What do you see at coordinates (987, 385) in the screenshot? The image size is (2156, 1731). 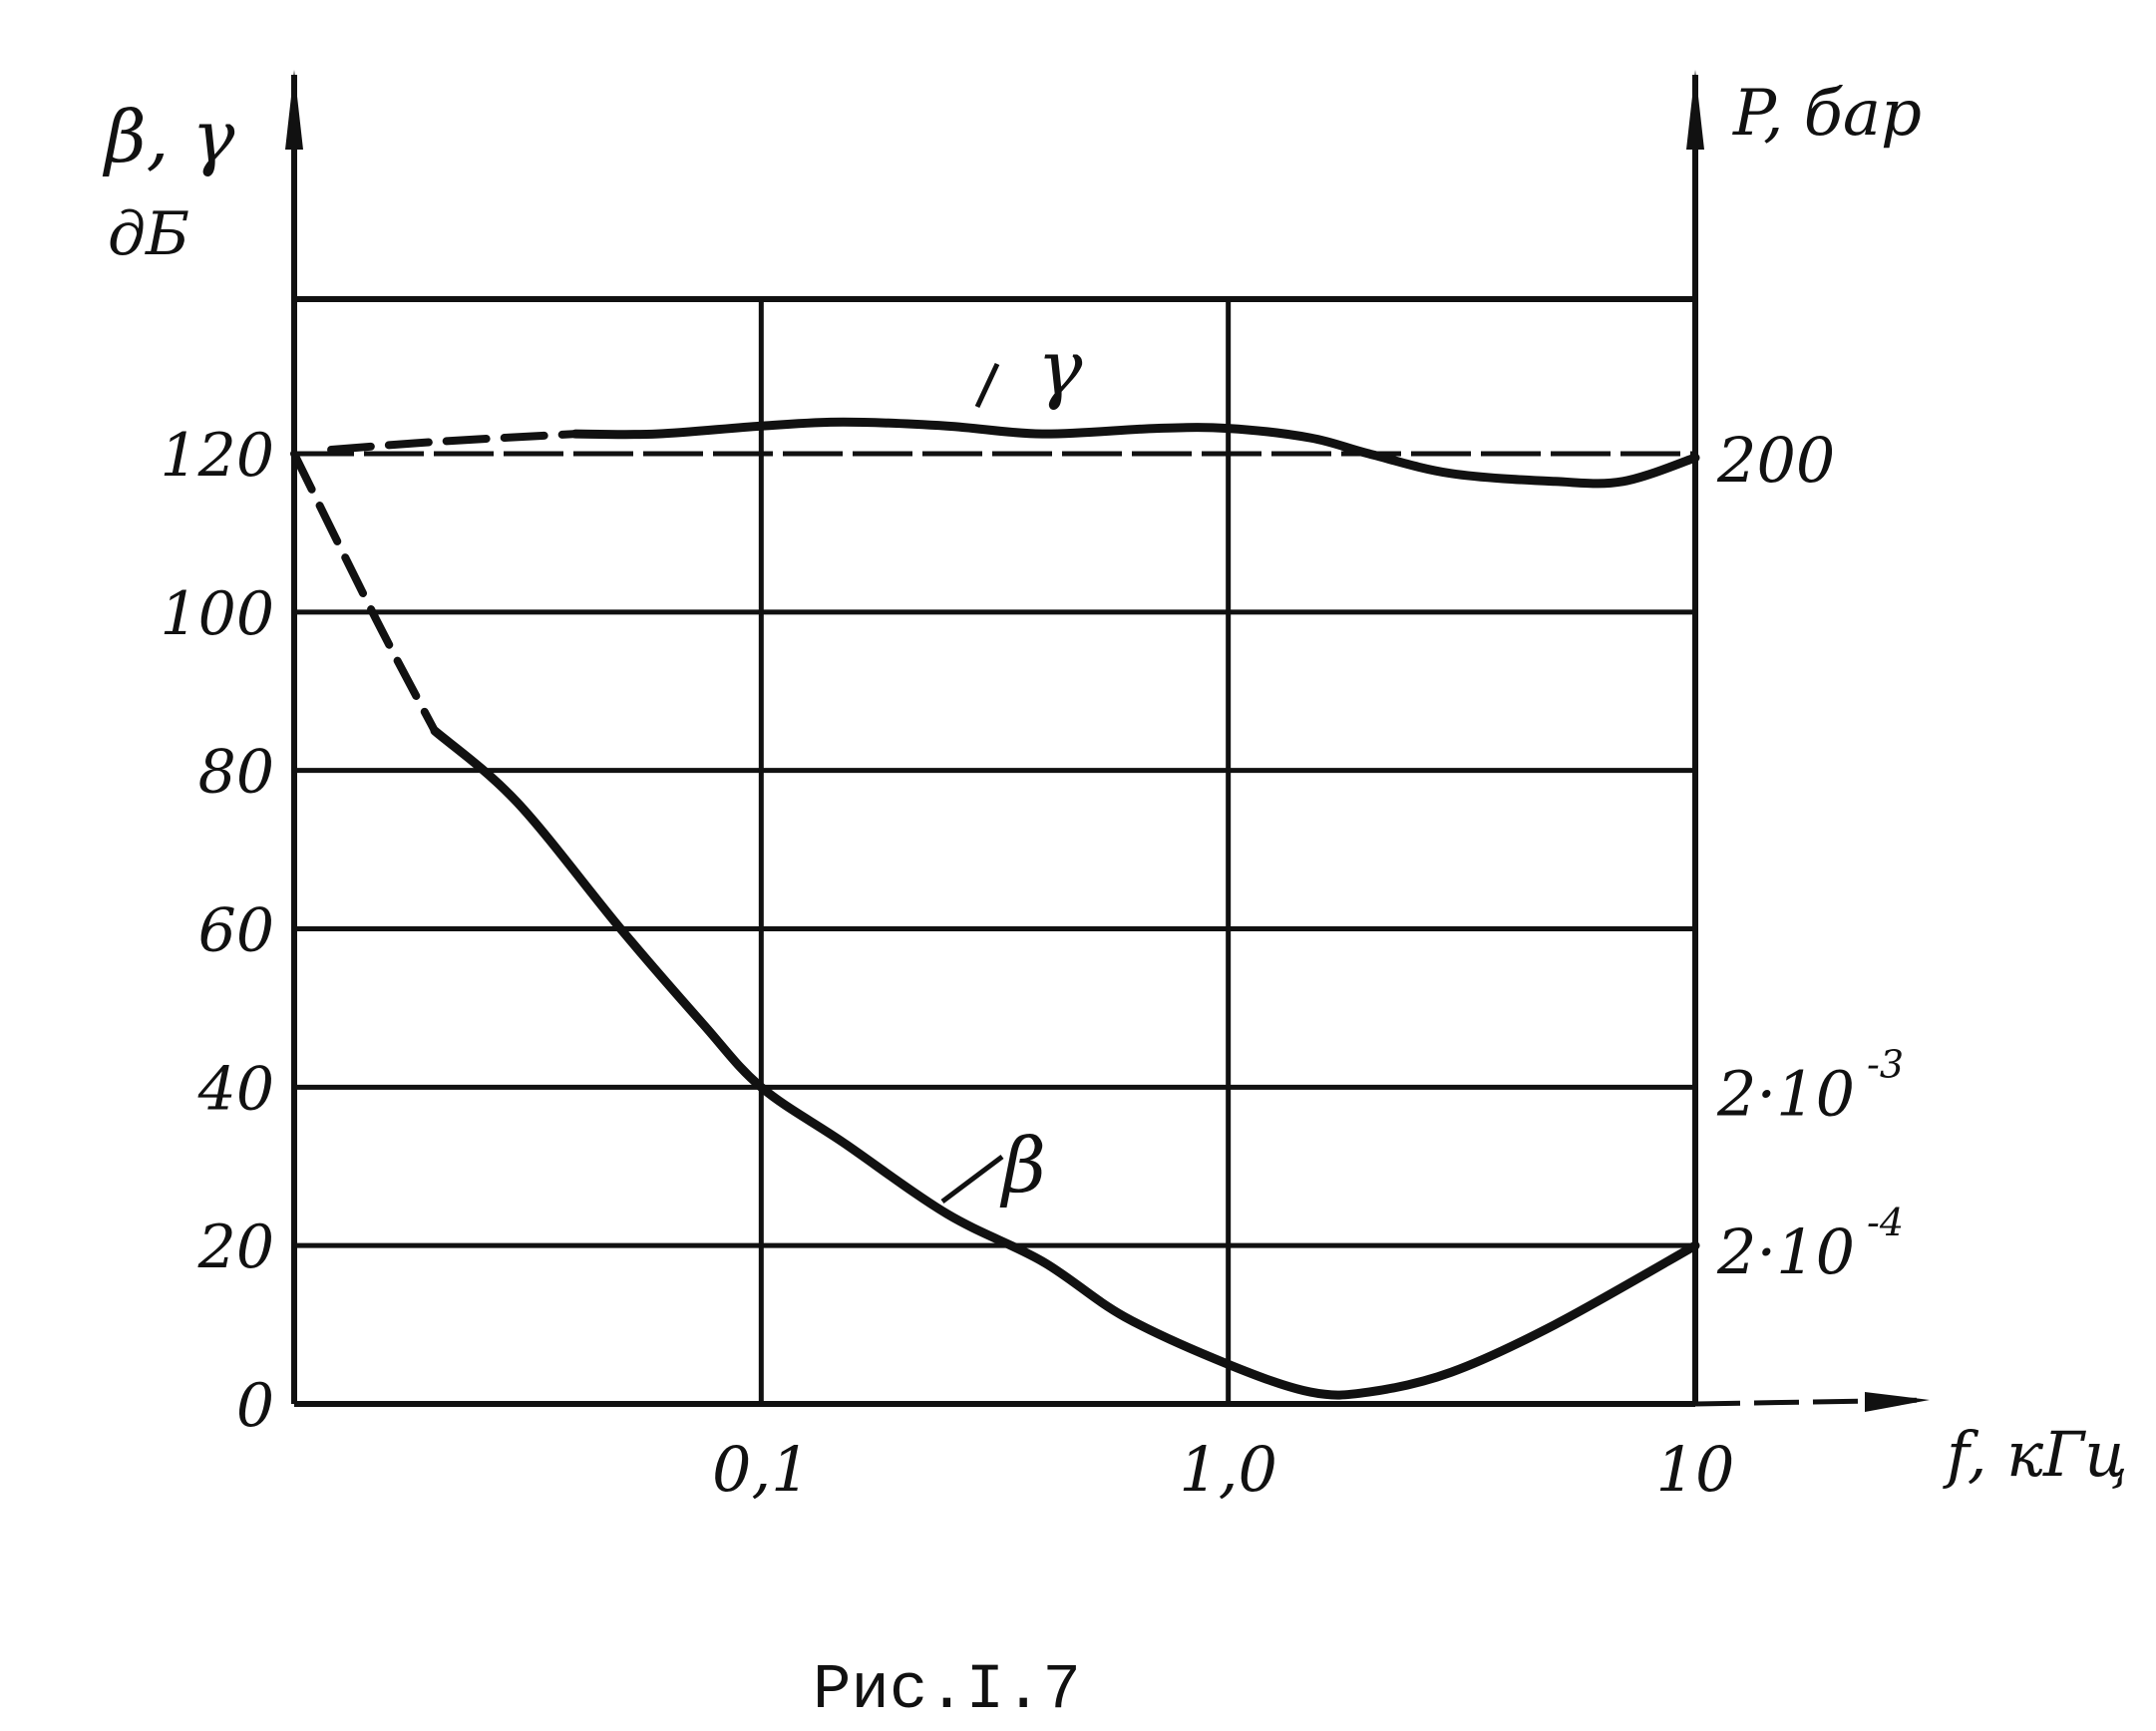 I see `series-0-label-leader` at bounding box center [987, 385].